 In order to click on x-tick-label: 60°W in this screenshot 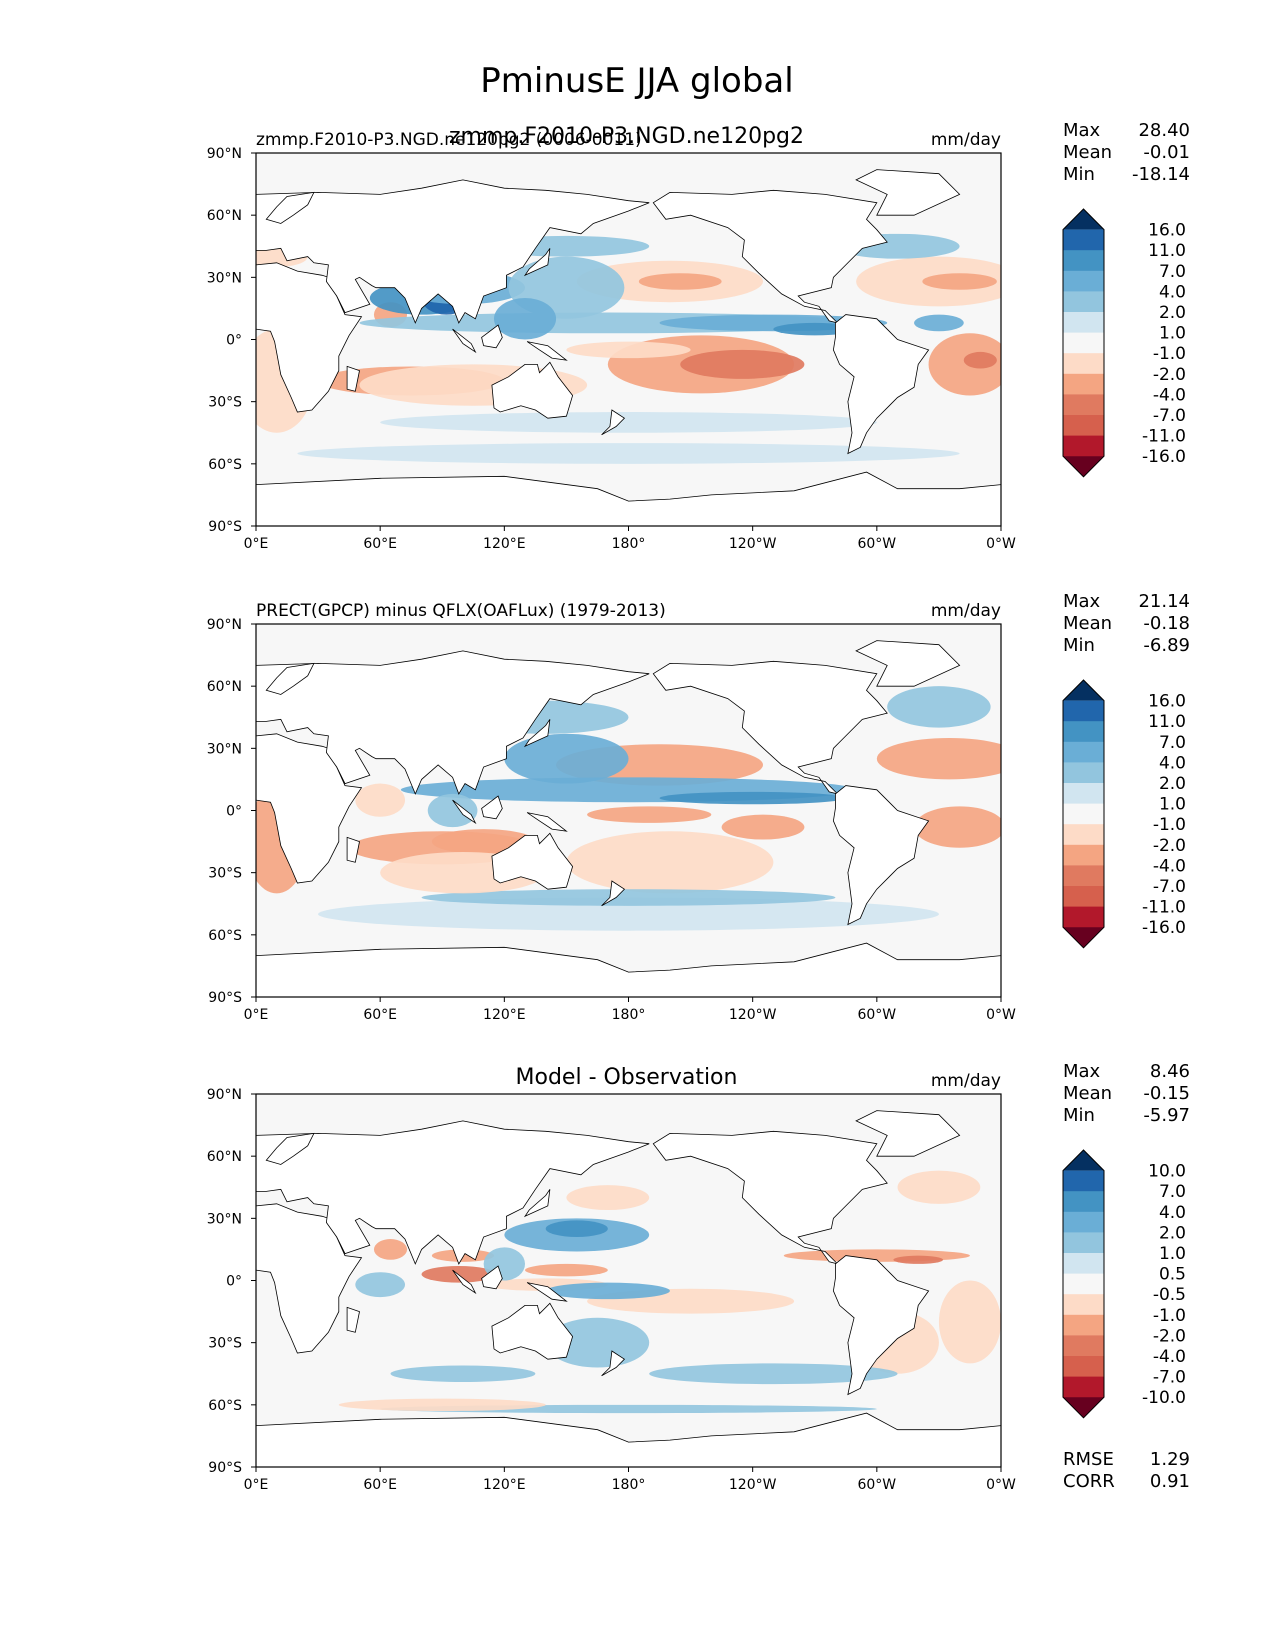, I will do `click(876, 1485)`.